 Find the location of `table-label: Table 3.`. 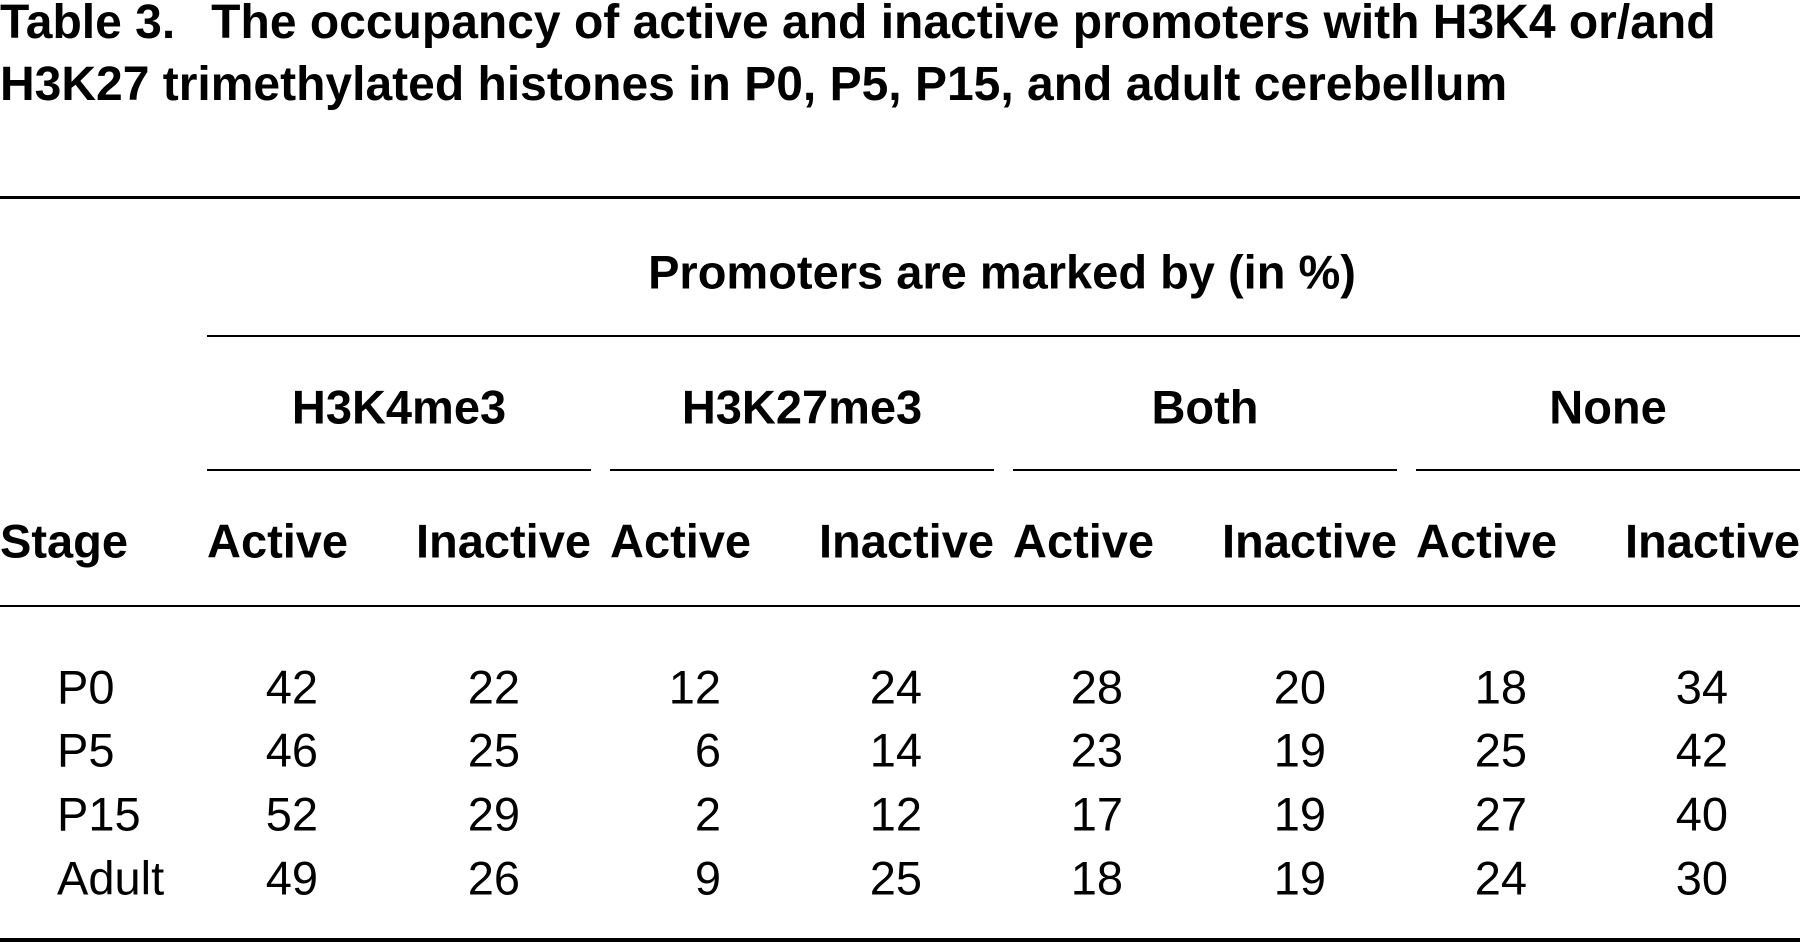

table-label: Table 3. is located at coordinates (88, 24).